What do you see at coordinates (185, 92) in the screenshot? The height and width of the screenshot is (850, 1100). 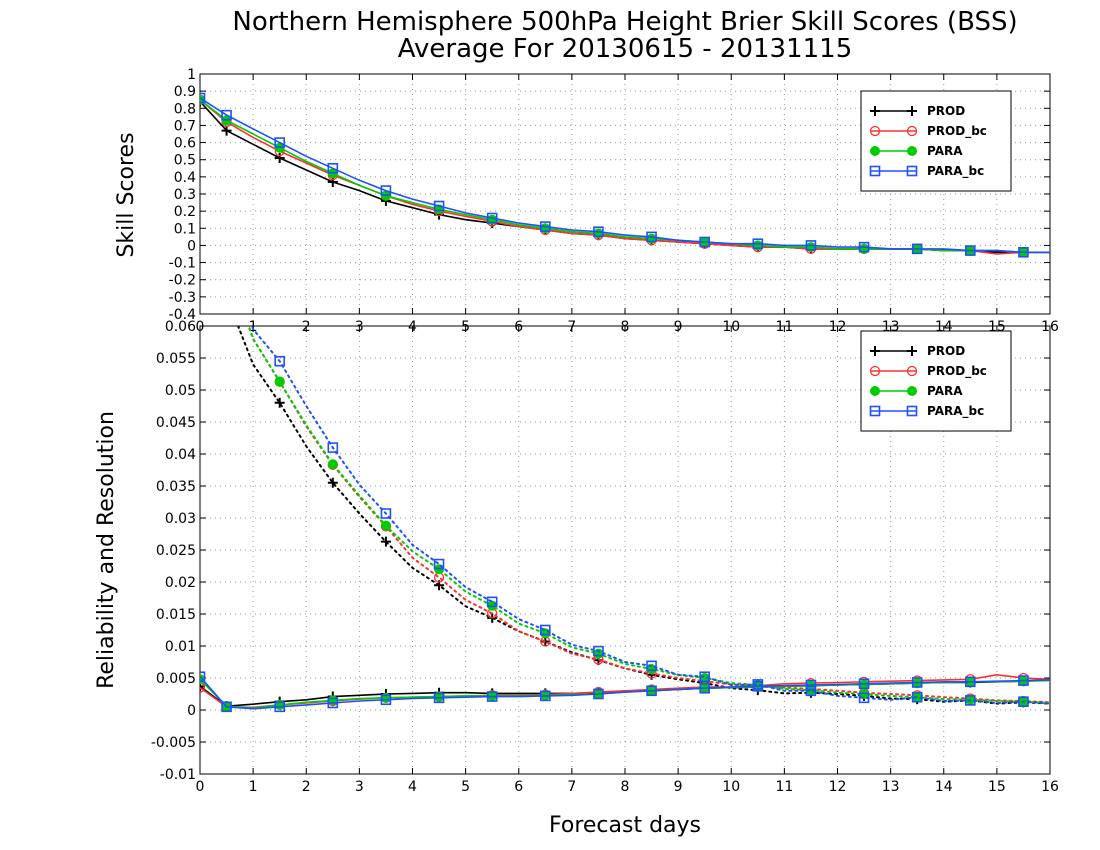 I see `y-tick-label: 0.9` at bounding box center [185, 92].